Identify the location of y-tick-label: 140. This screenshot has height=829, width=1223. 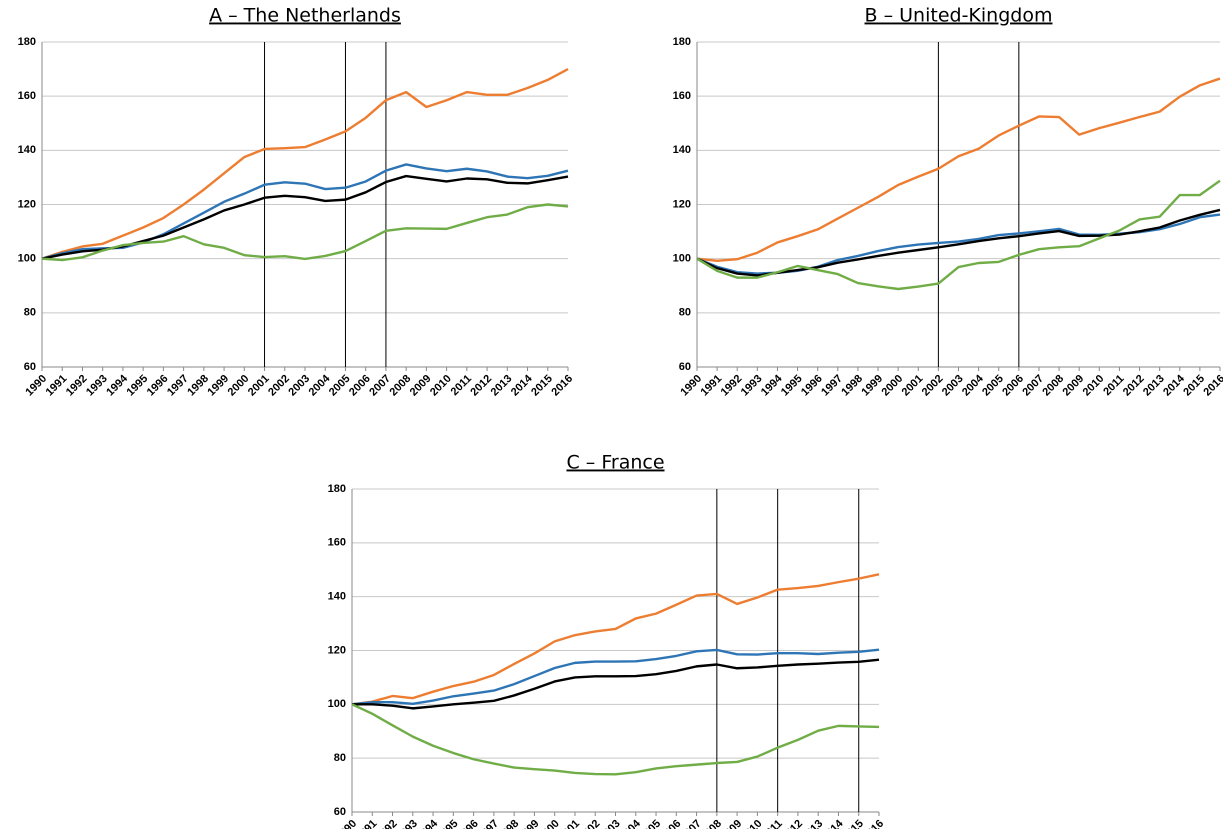
(27, 150).